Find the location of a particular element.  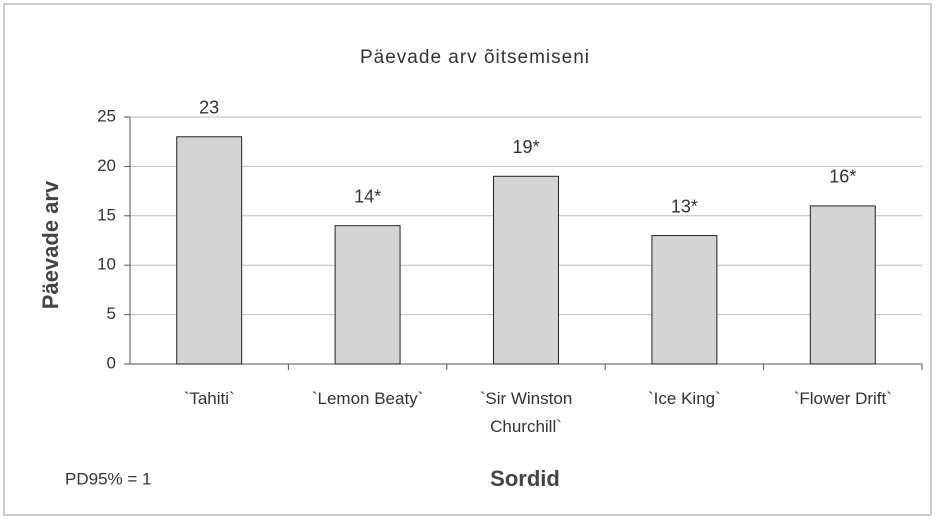

annotation: PD95% = 1 is located at coordinates (108, 478).